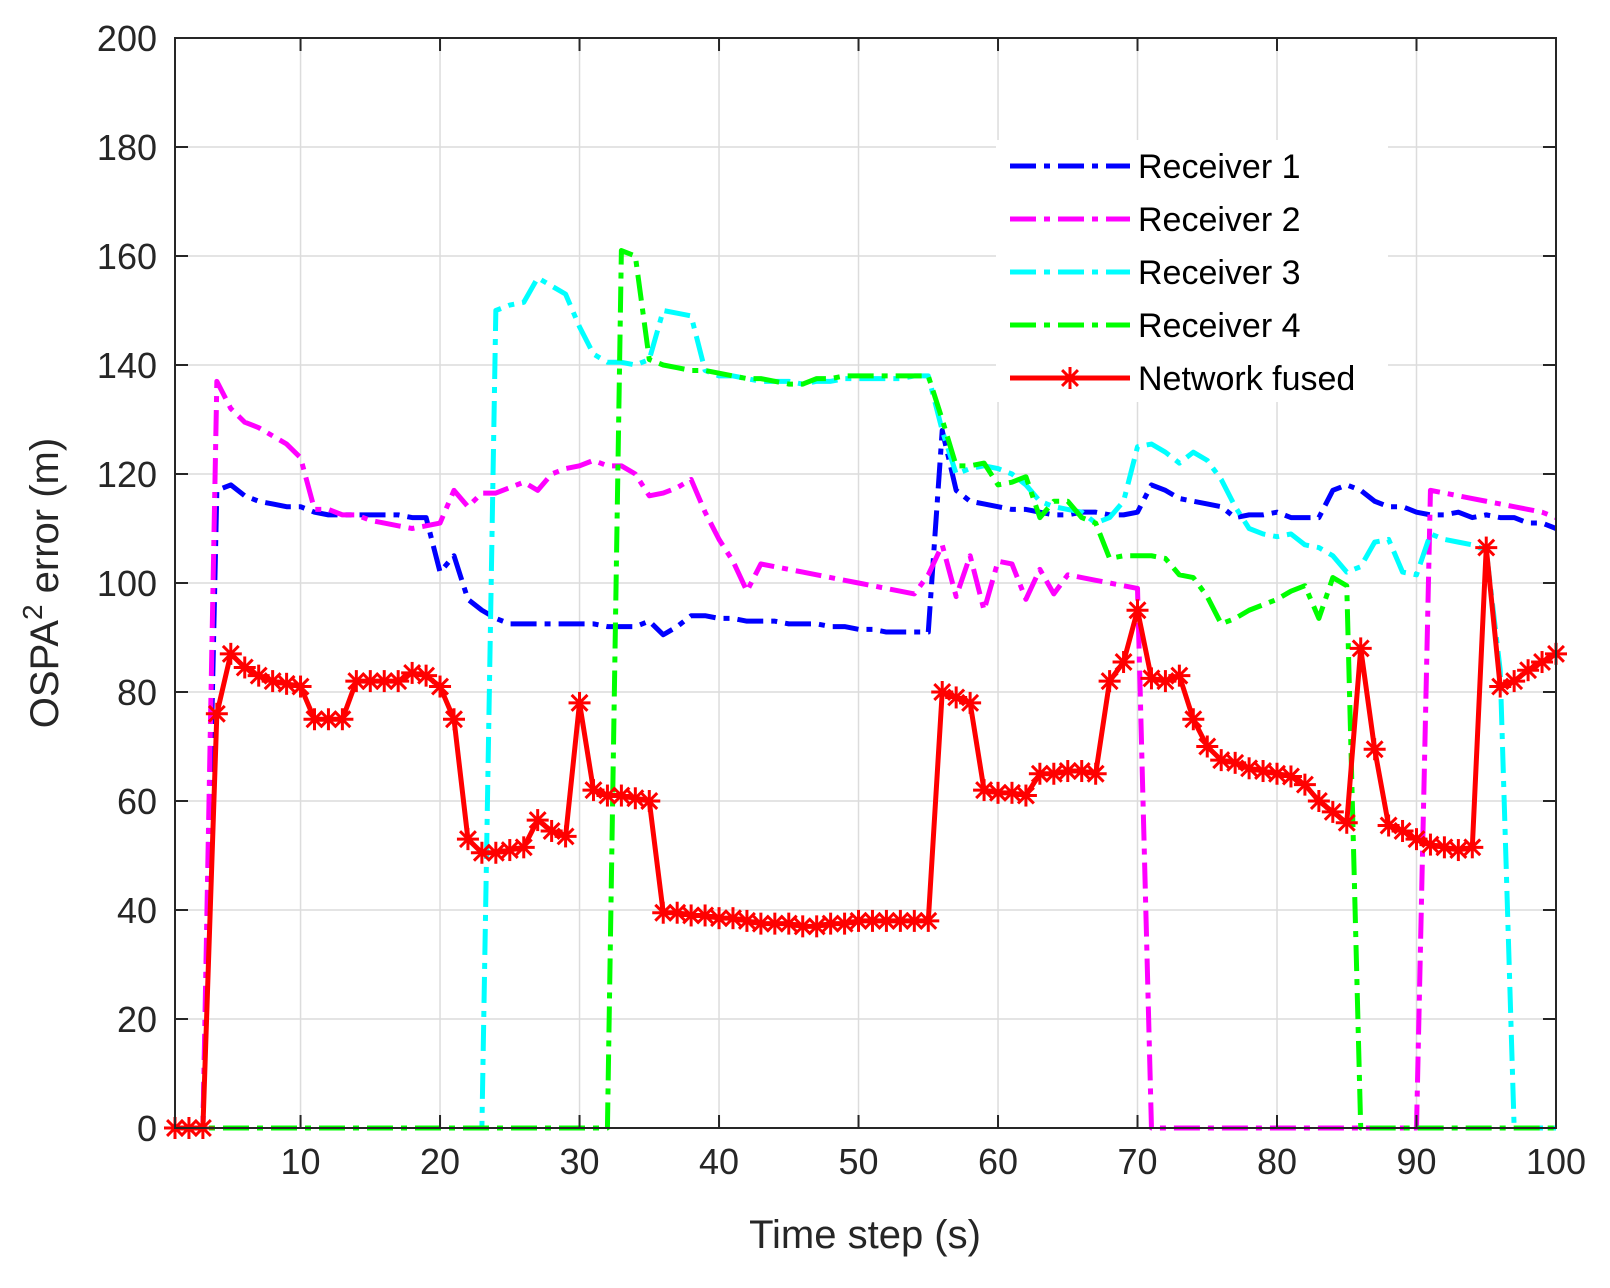 The width and height of the screenshot is (1610, 1288). I want to click on y-tick-label: 0, so click(147, 1128).